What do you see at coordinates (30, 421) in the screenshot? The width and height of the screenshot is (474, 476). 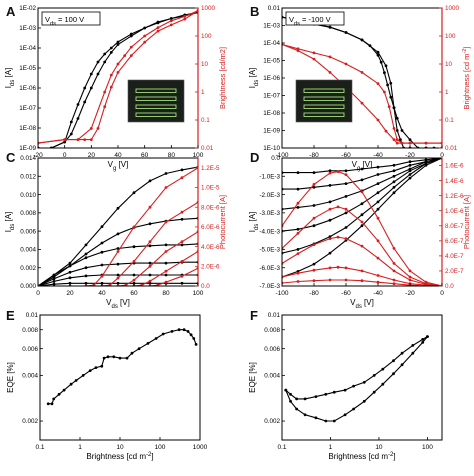 I see `y-tick-label: 0.002` at bounding box center [30, 421].